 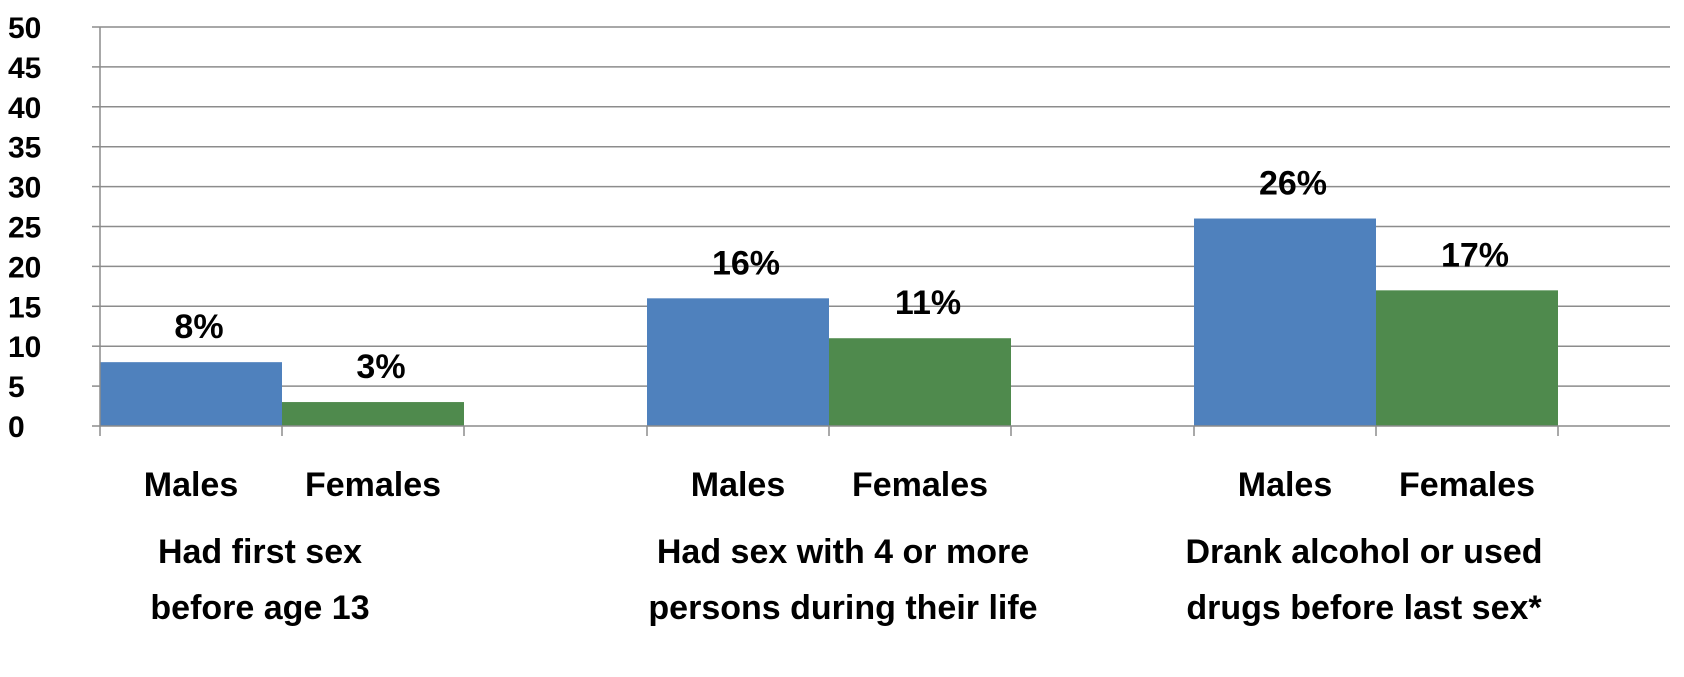 What do you see at coordinates (24, 267) in the screenshot?
I see `y-tick-label: 20` at bounding box center [24, 267].